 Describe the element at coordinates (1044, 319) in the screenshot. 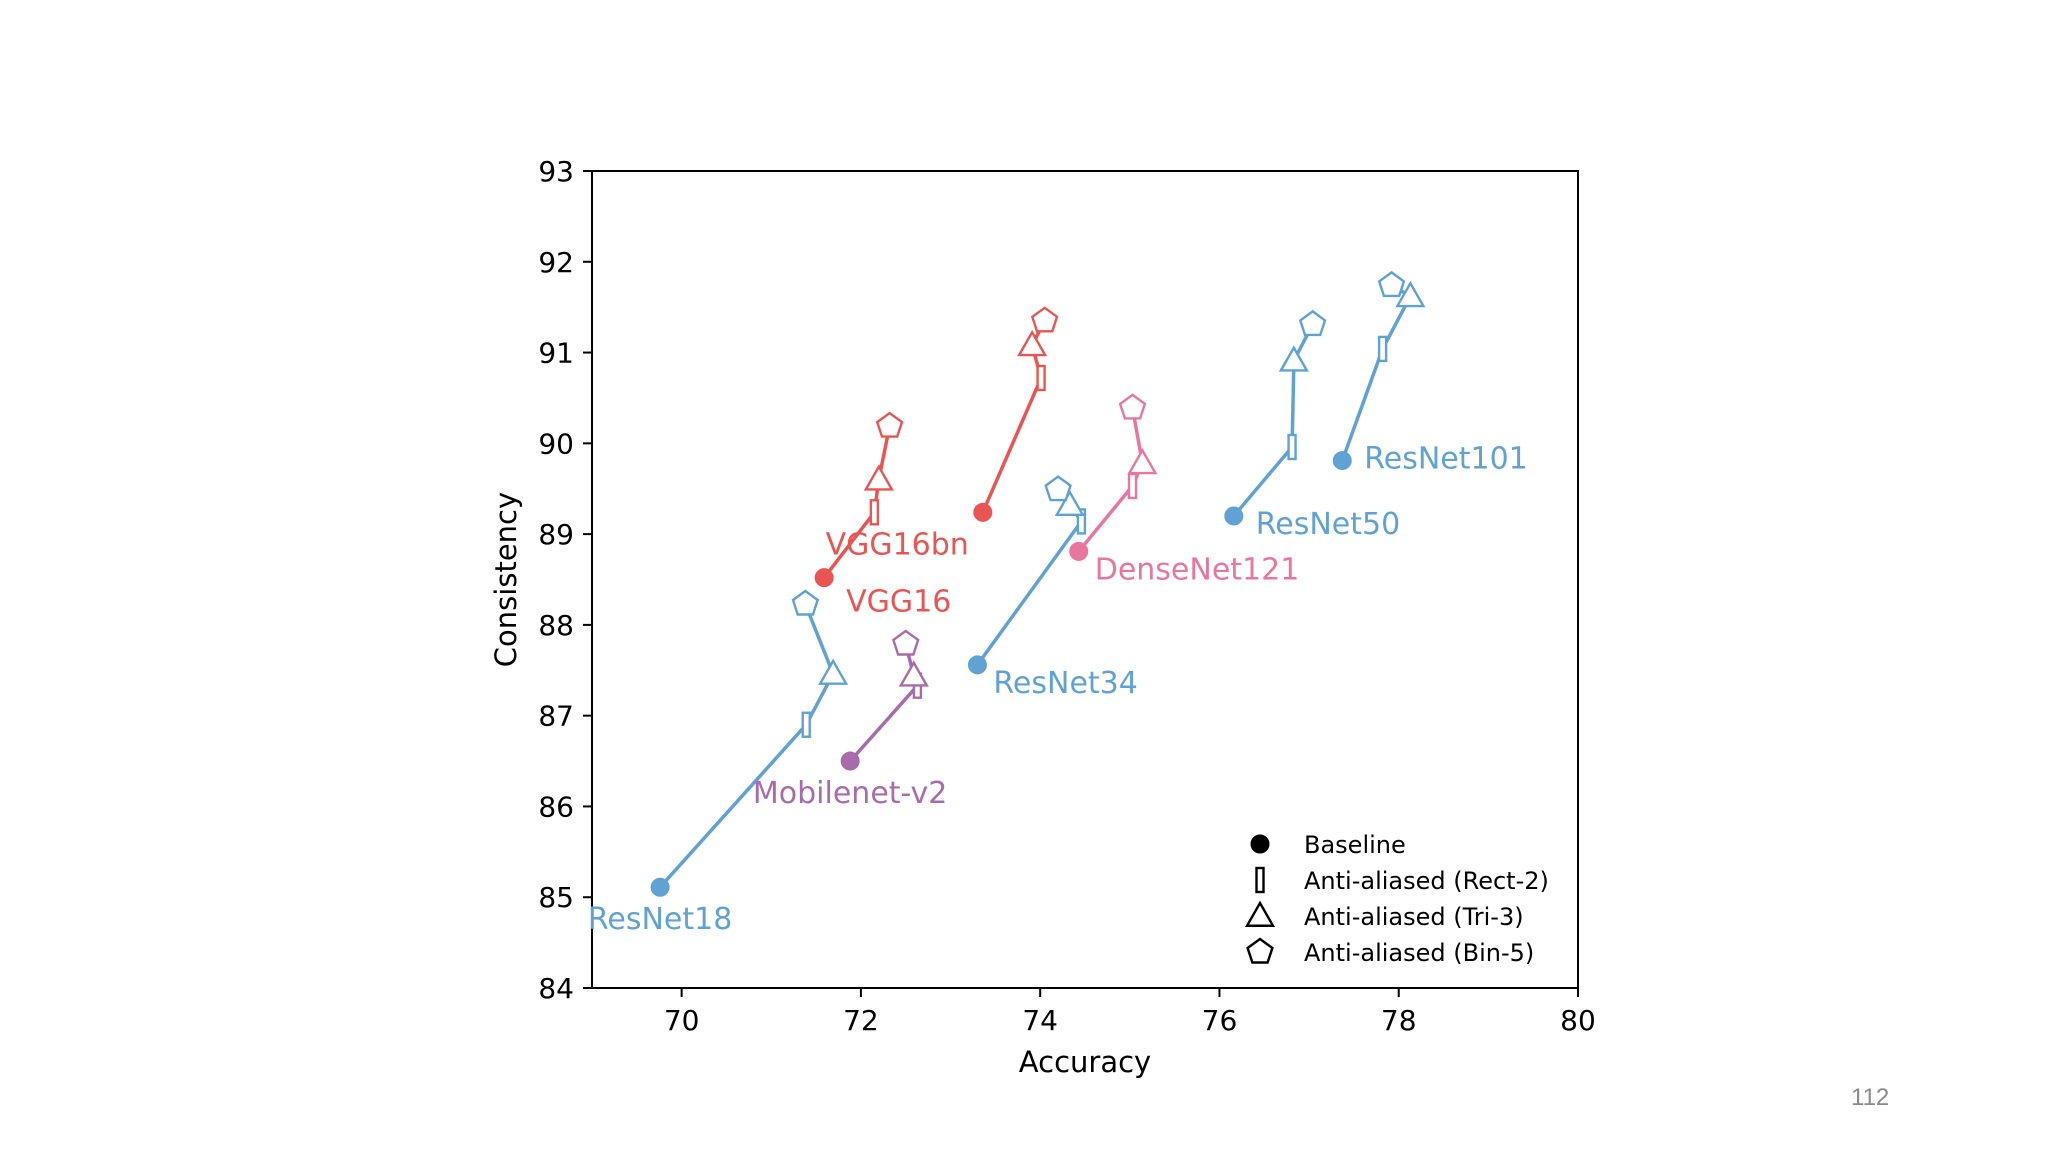

I see `vgg16bn-bin5-point` at that location.